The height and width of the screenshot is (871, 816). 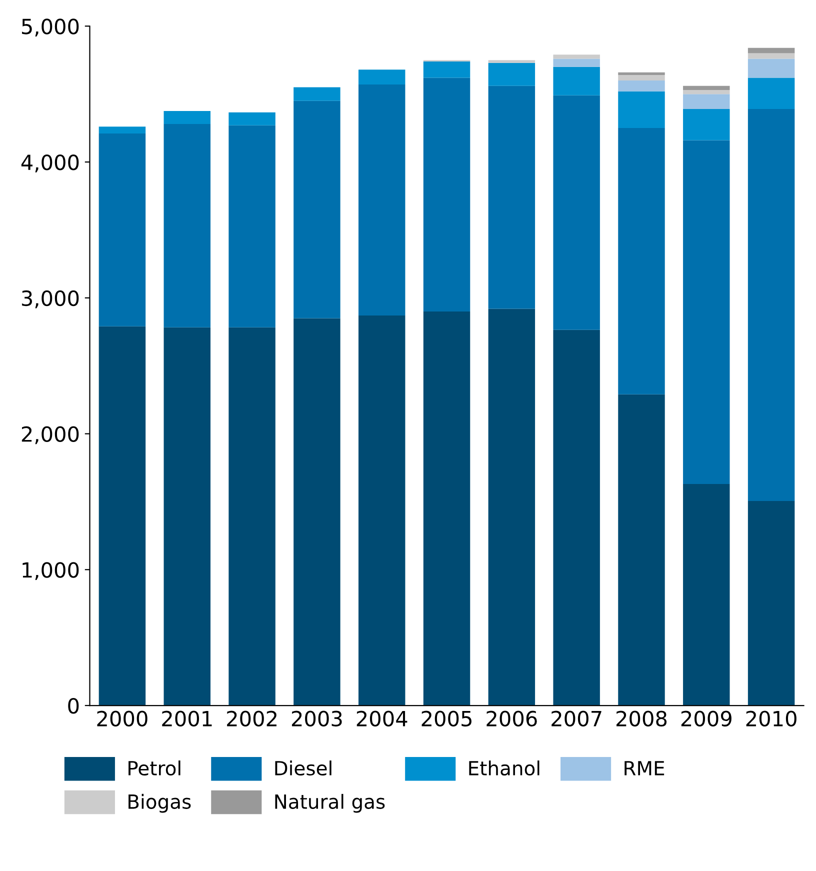 I want to click on legend-label: Biogas, so click(x=159, y=803).